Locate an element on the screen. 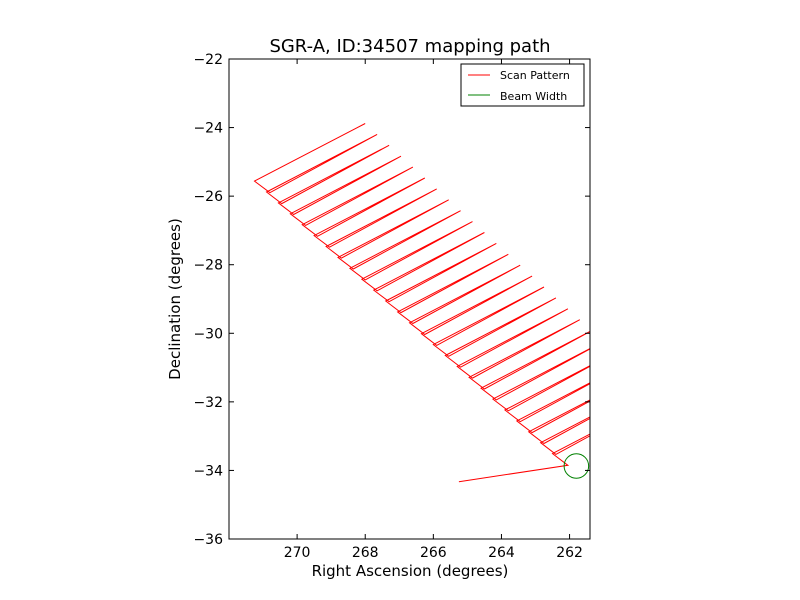 This screenshot has height=600, width=800. y-axis-label: Declination (degrees) is located at coordinates (175, 299).